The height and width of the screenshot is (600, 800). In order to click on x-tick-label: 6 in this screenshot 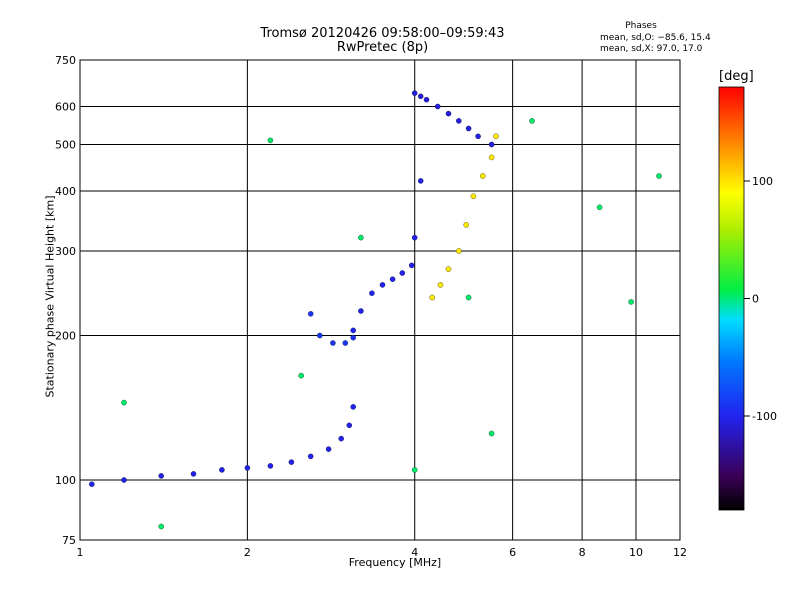, I will do `click(512, 552)`.